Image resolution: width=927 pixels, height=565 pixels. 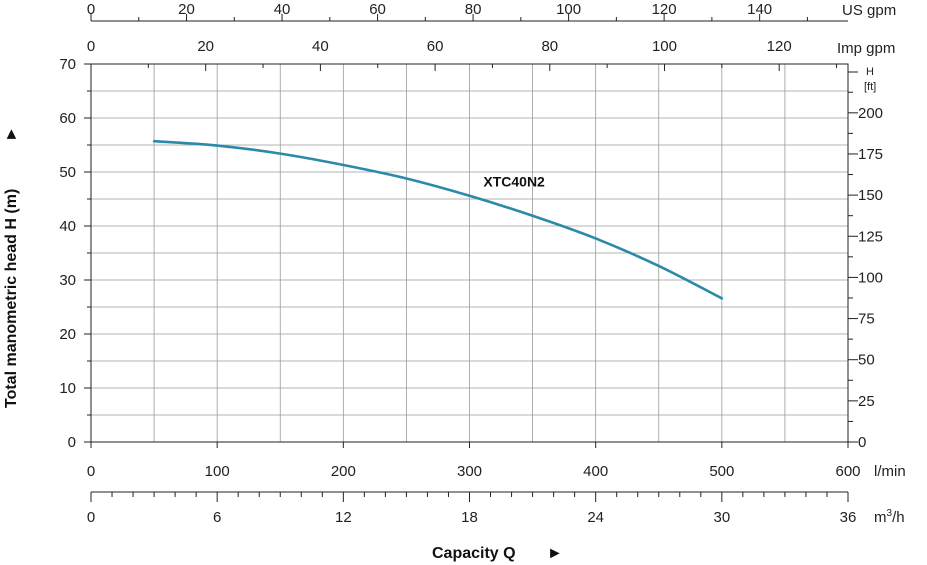 What do you see at coordinates (870, 113) in the screenshot?
I see `right-tick-label: 200` at bounding box center [870, 113].